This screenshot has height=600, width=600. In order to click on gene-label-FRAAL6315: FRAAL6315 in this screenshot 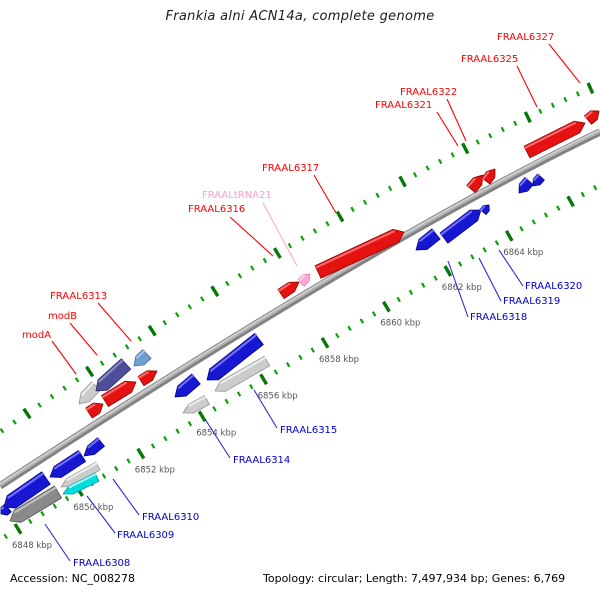, I will do `click(308, 430)`.